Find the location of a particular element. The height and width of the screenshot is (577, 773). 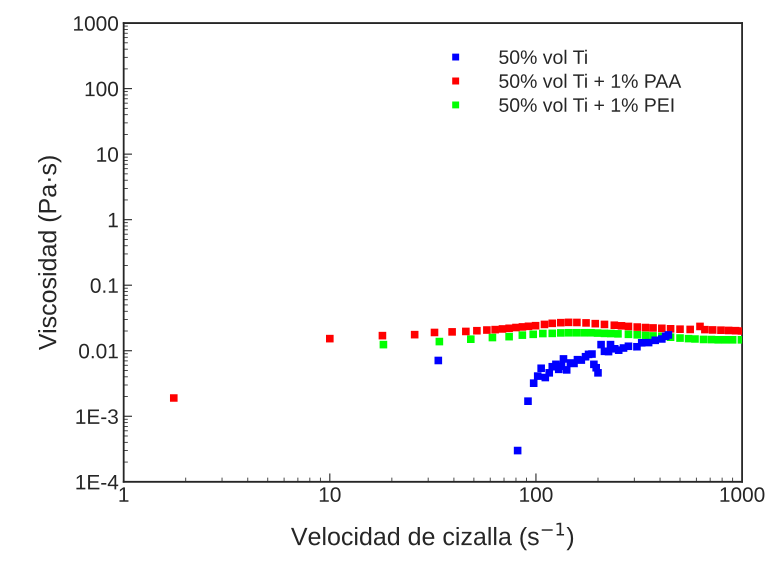

legend-label: 50% vol Ti + 1% PEI is located at coordinates (586, 105).